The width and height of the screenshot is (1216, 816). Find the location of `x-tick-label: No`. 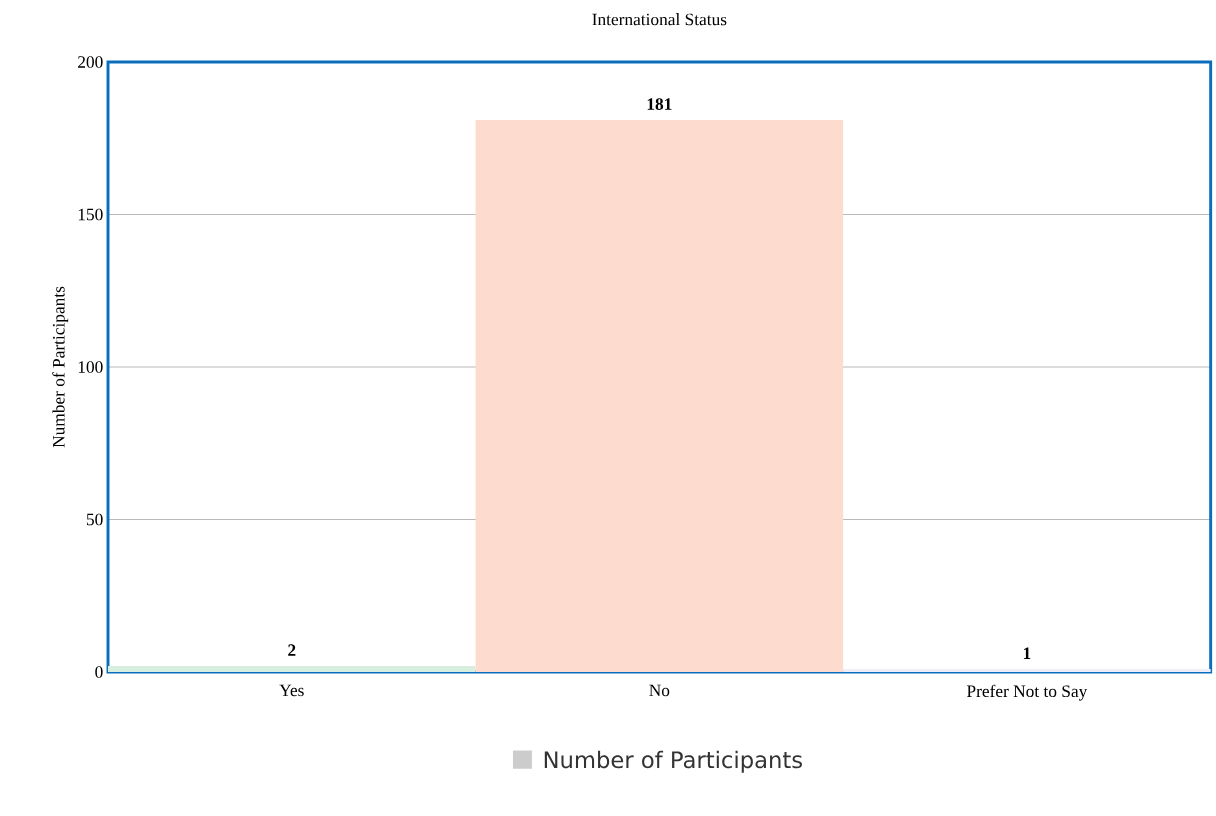

x-tick-label: No is located at coordinates (659, 690).